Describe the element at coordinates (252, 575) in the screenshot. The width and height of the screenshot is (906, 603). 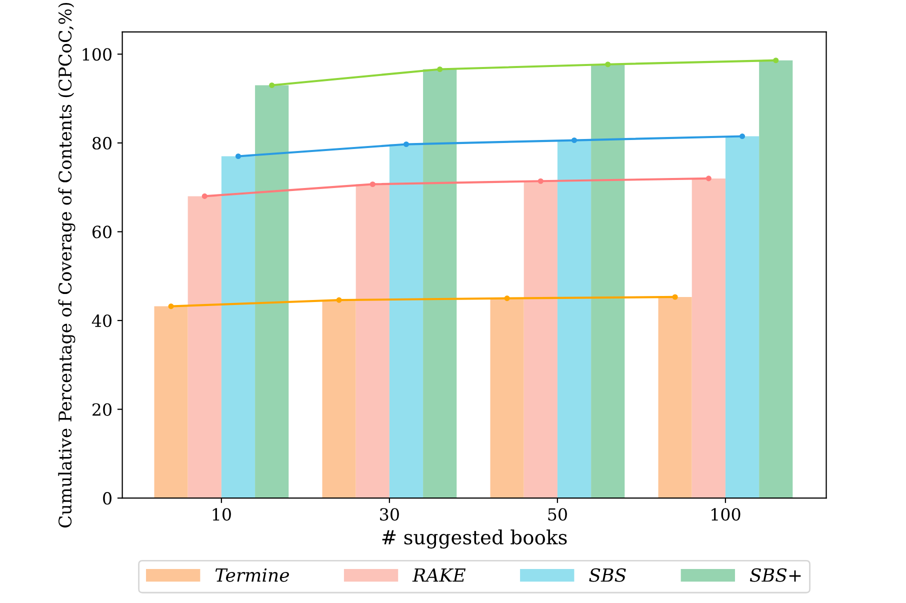
I see `legend-label: Termine` at that location.